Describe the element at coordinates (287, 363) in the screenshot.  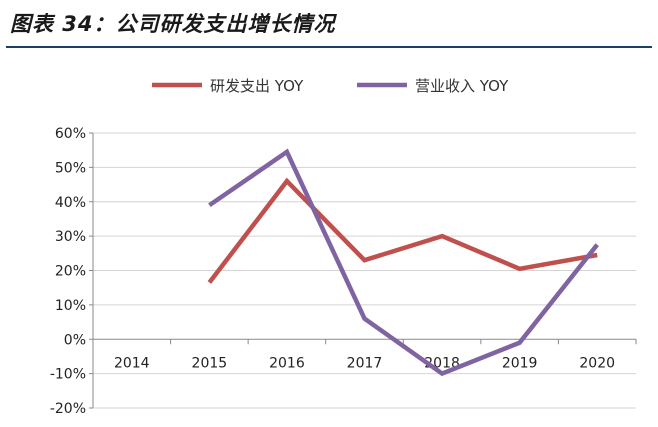
I see `x-tick-label: 2016` at that location.